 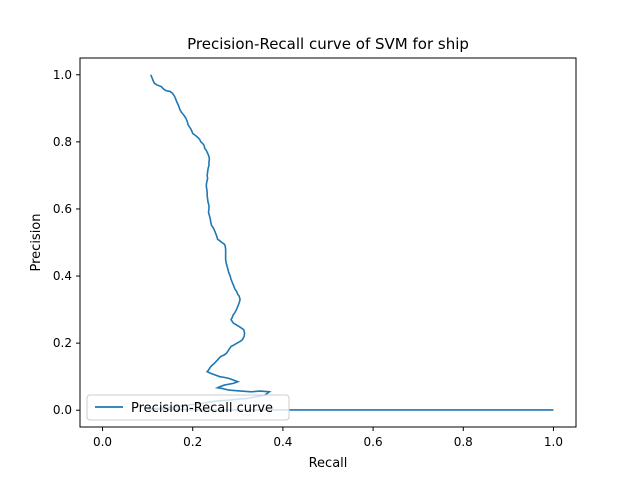 I want to click on x-tick-label: 0.6, so click(x=373, y=442).